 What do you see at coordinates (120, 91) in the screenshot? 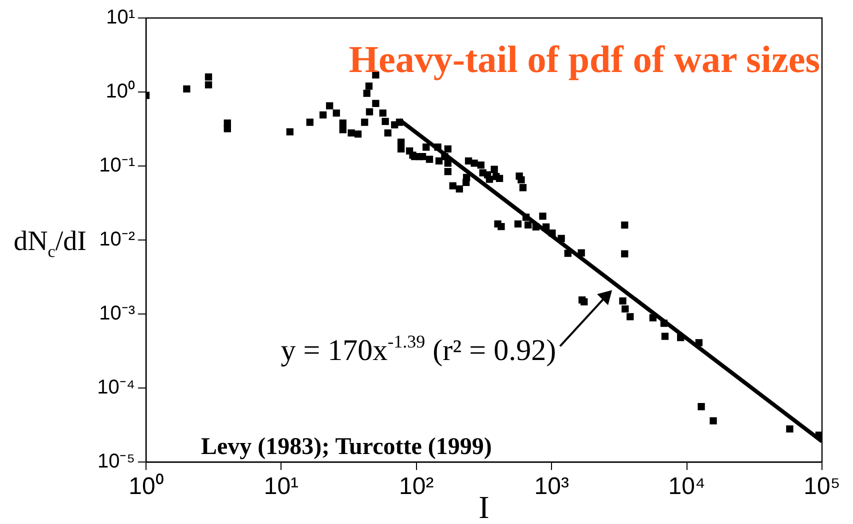
I see `y-tick-label: 10⁰` at bounding box center [120, 91].